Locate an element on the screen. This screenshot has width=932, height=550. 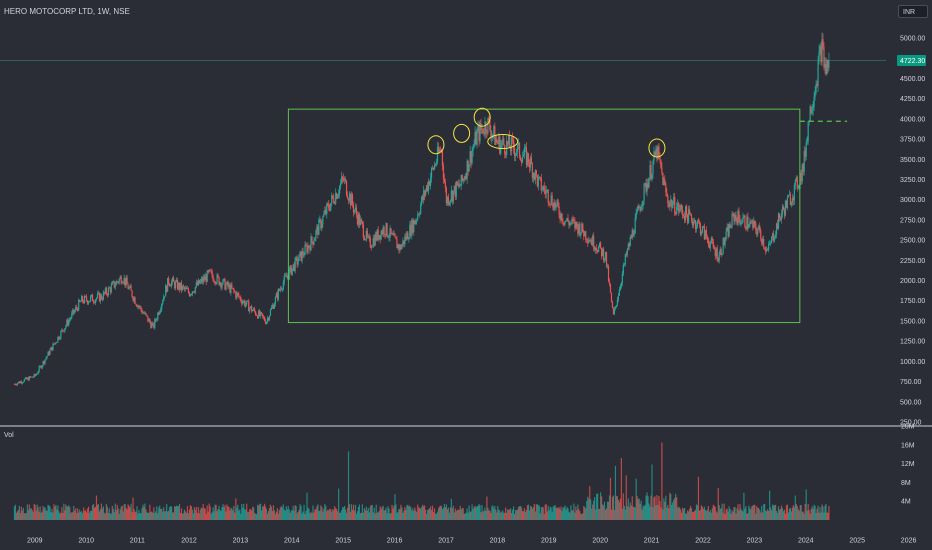
year-tick-label: 2018 is located at coordinates (498, 541).